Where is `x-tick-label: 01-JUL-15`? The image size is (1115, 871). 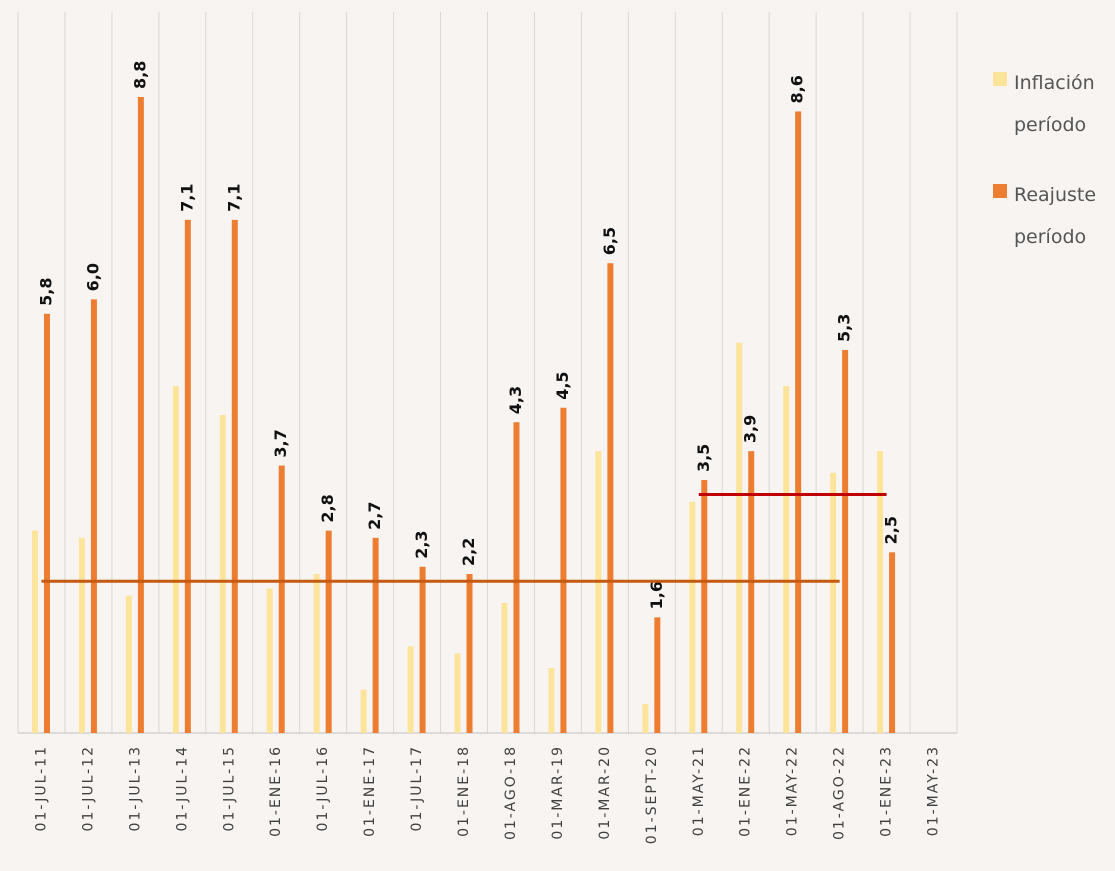 x-tick-label: 01-JUL-15 is located at coordinates (229, 788).